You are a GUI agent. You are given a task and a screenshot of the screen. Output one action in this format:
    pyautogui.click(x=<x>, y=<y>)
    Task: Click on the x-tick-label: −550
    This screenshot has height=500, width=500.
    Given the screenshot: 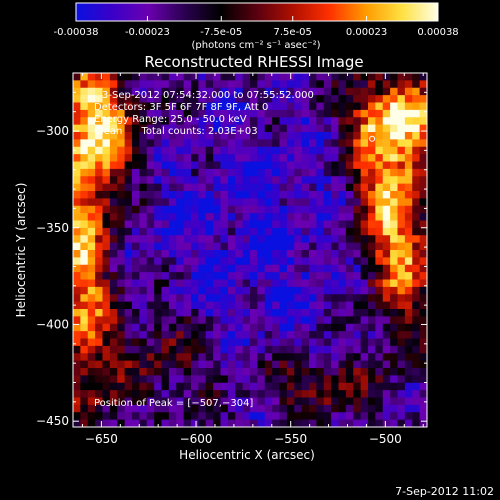 What is the action you would take?
    pyautogui.click(x=290, y=439)
    